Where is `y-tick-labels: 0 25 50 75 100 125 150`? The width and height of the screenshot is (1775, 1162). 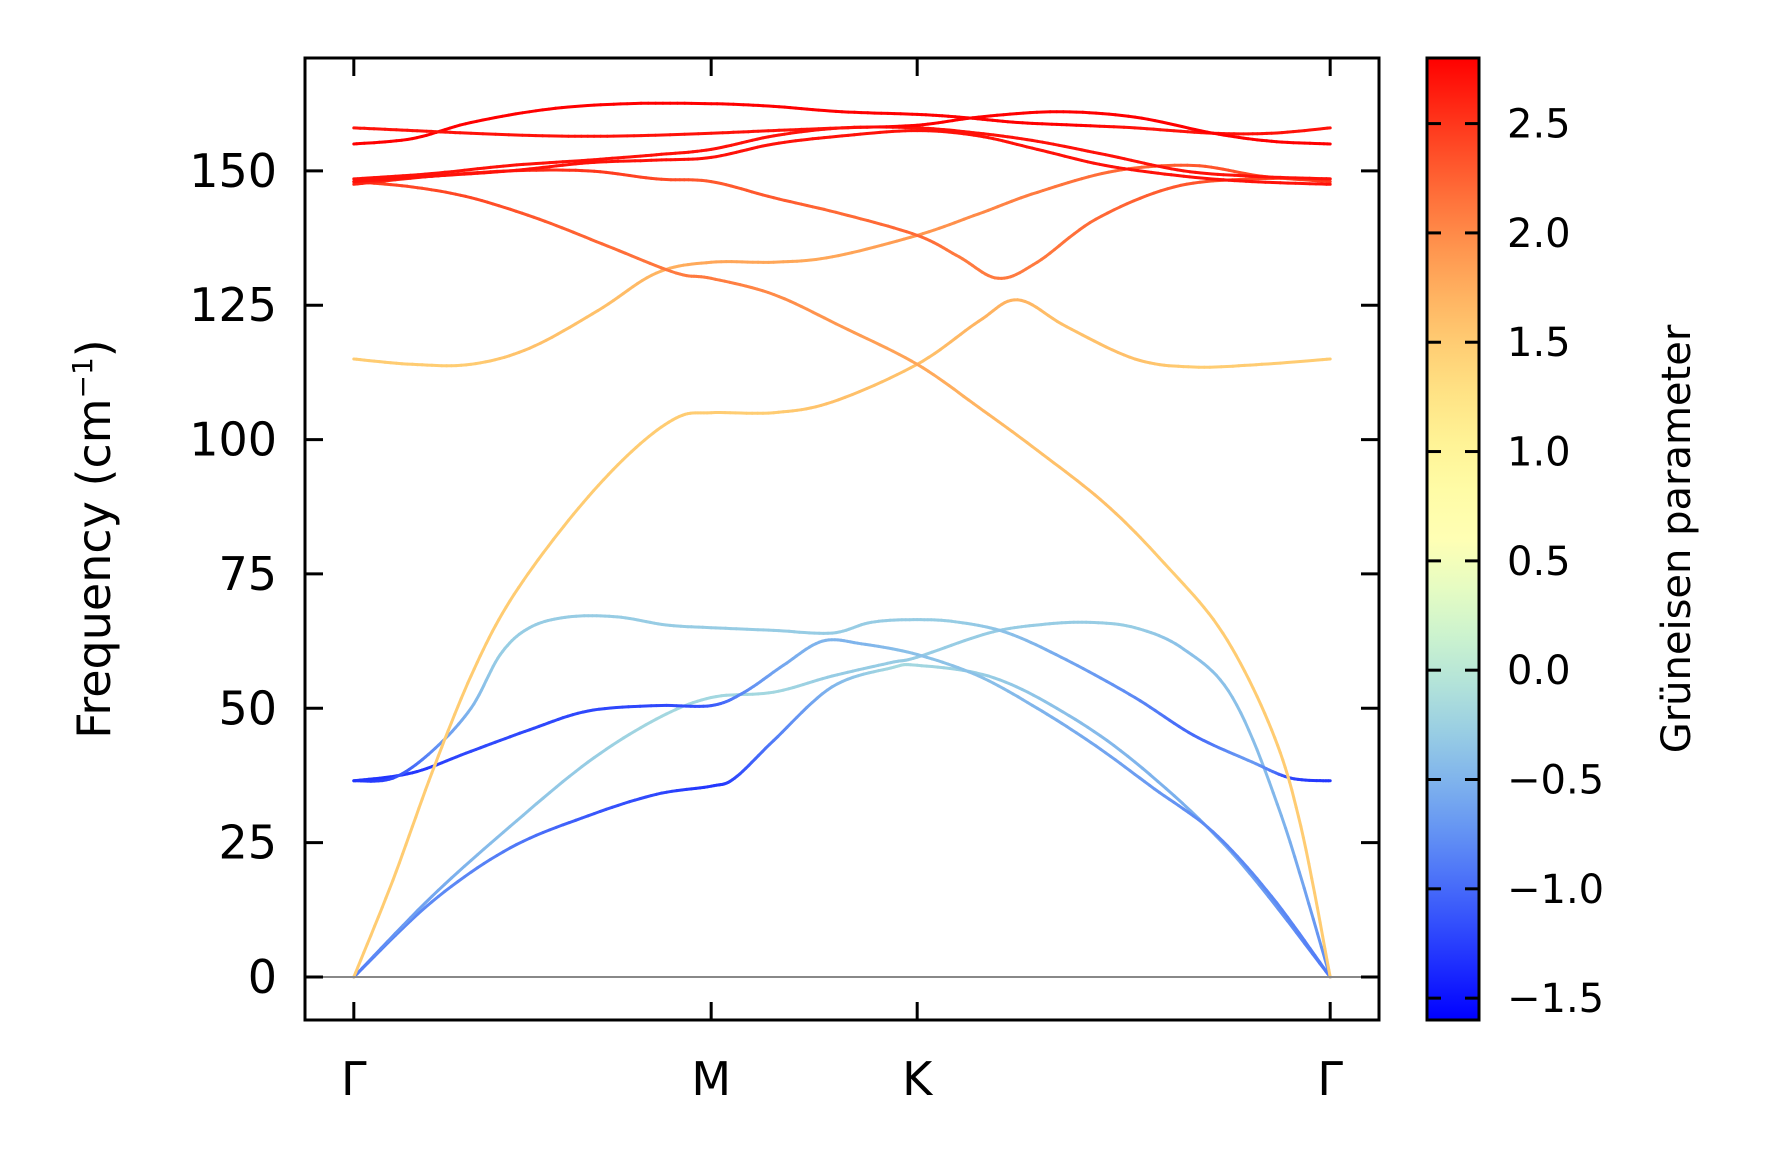 y-tick-labels: 0 25 50 75 100 125 150 is located at coordinates (233, 574).